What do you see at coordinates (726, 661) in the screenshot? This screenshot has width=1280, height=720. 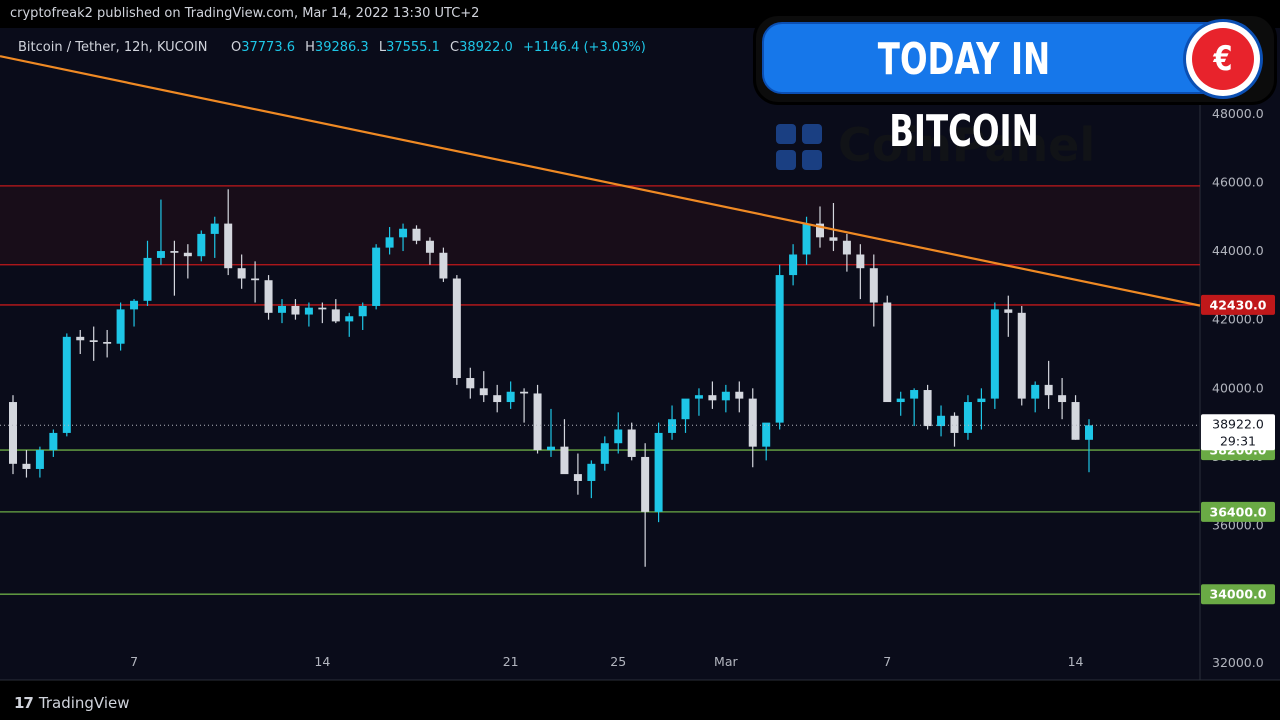 I see `x-tick-label: Mar` at bounding box center [726, 661].